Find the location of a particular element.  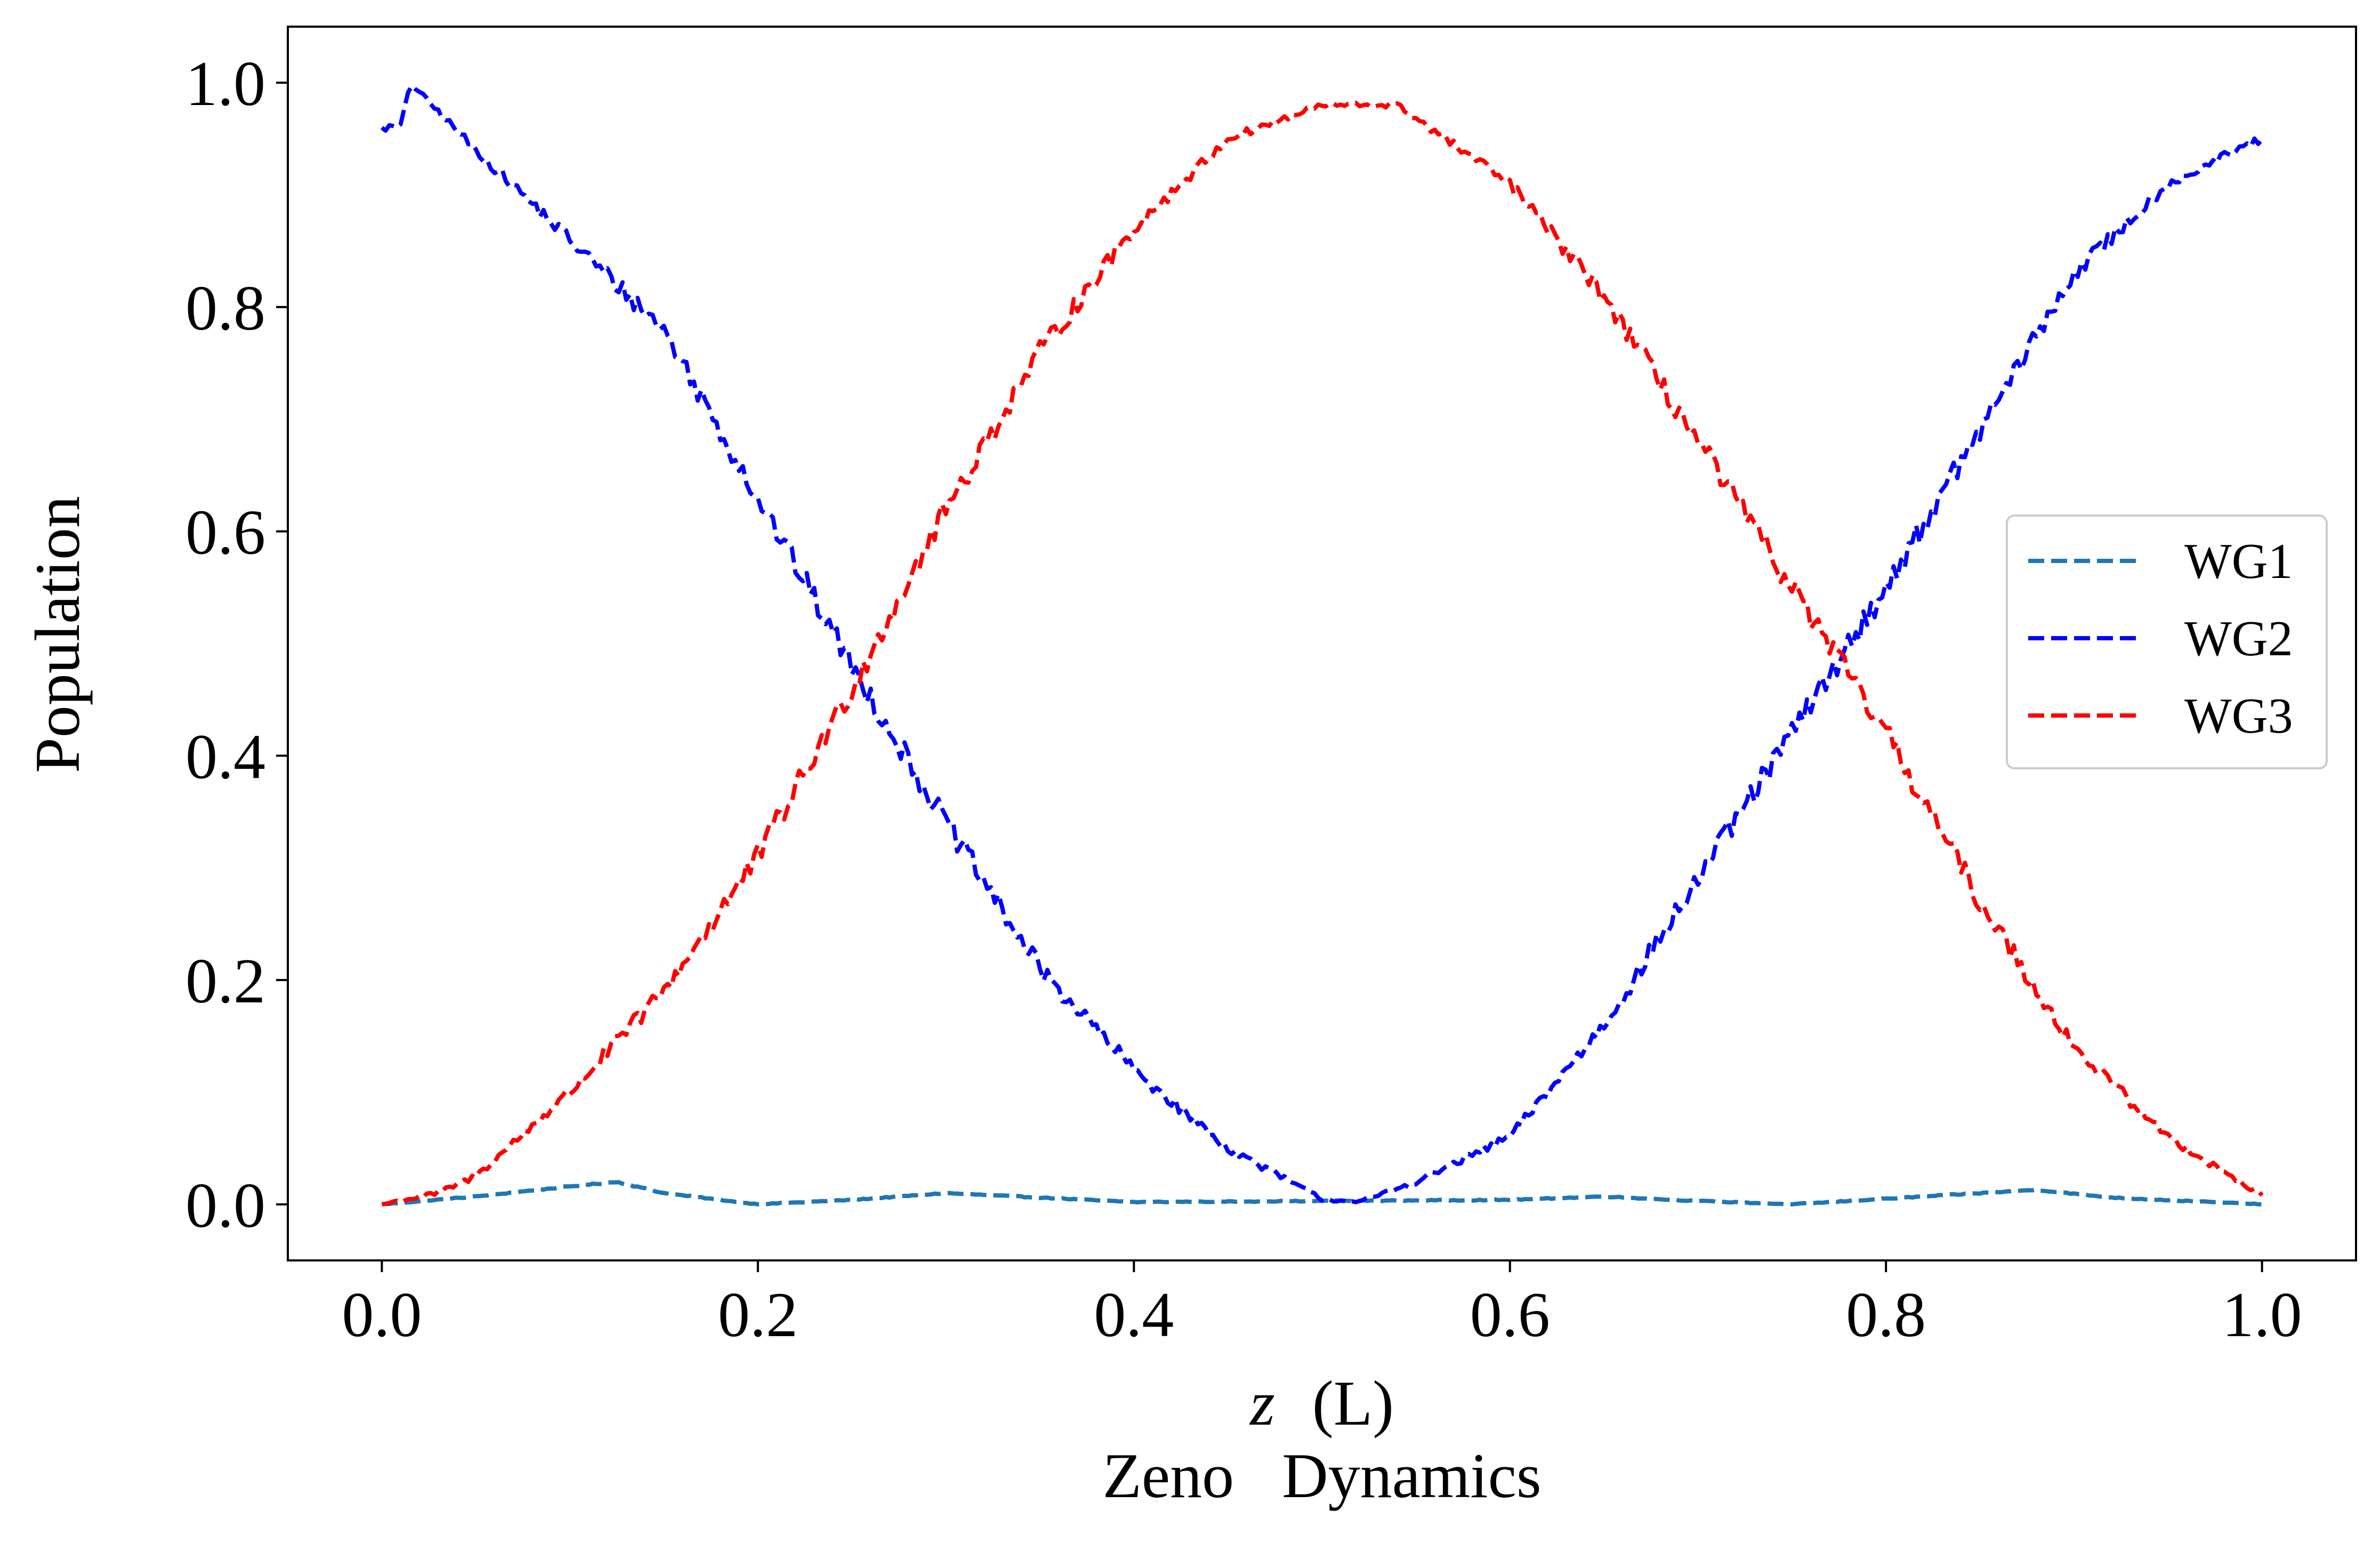

legend-label-wg1: WG1 is located at coordinates (2238, 561).